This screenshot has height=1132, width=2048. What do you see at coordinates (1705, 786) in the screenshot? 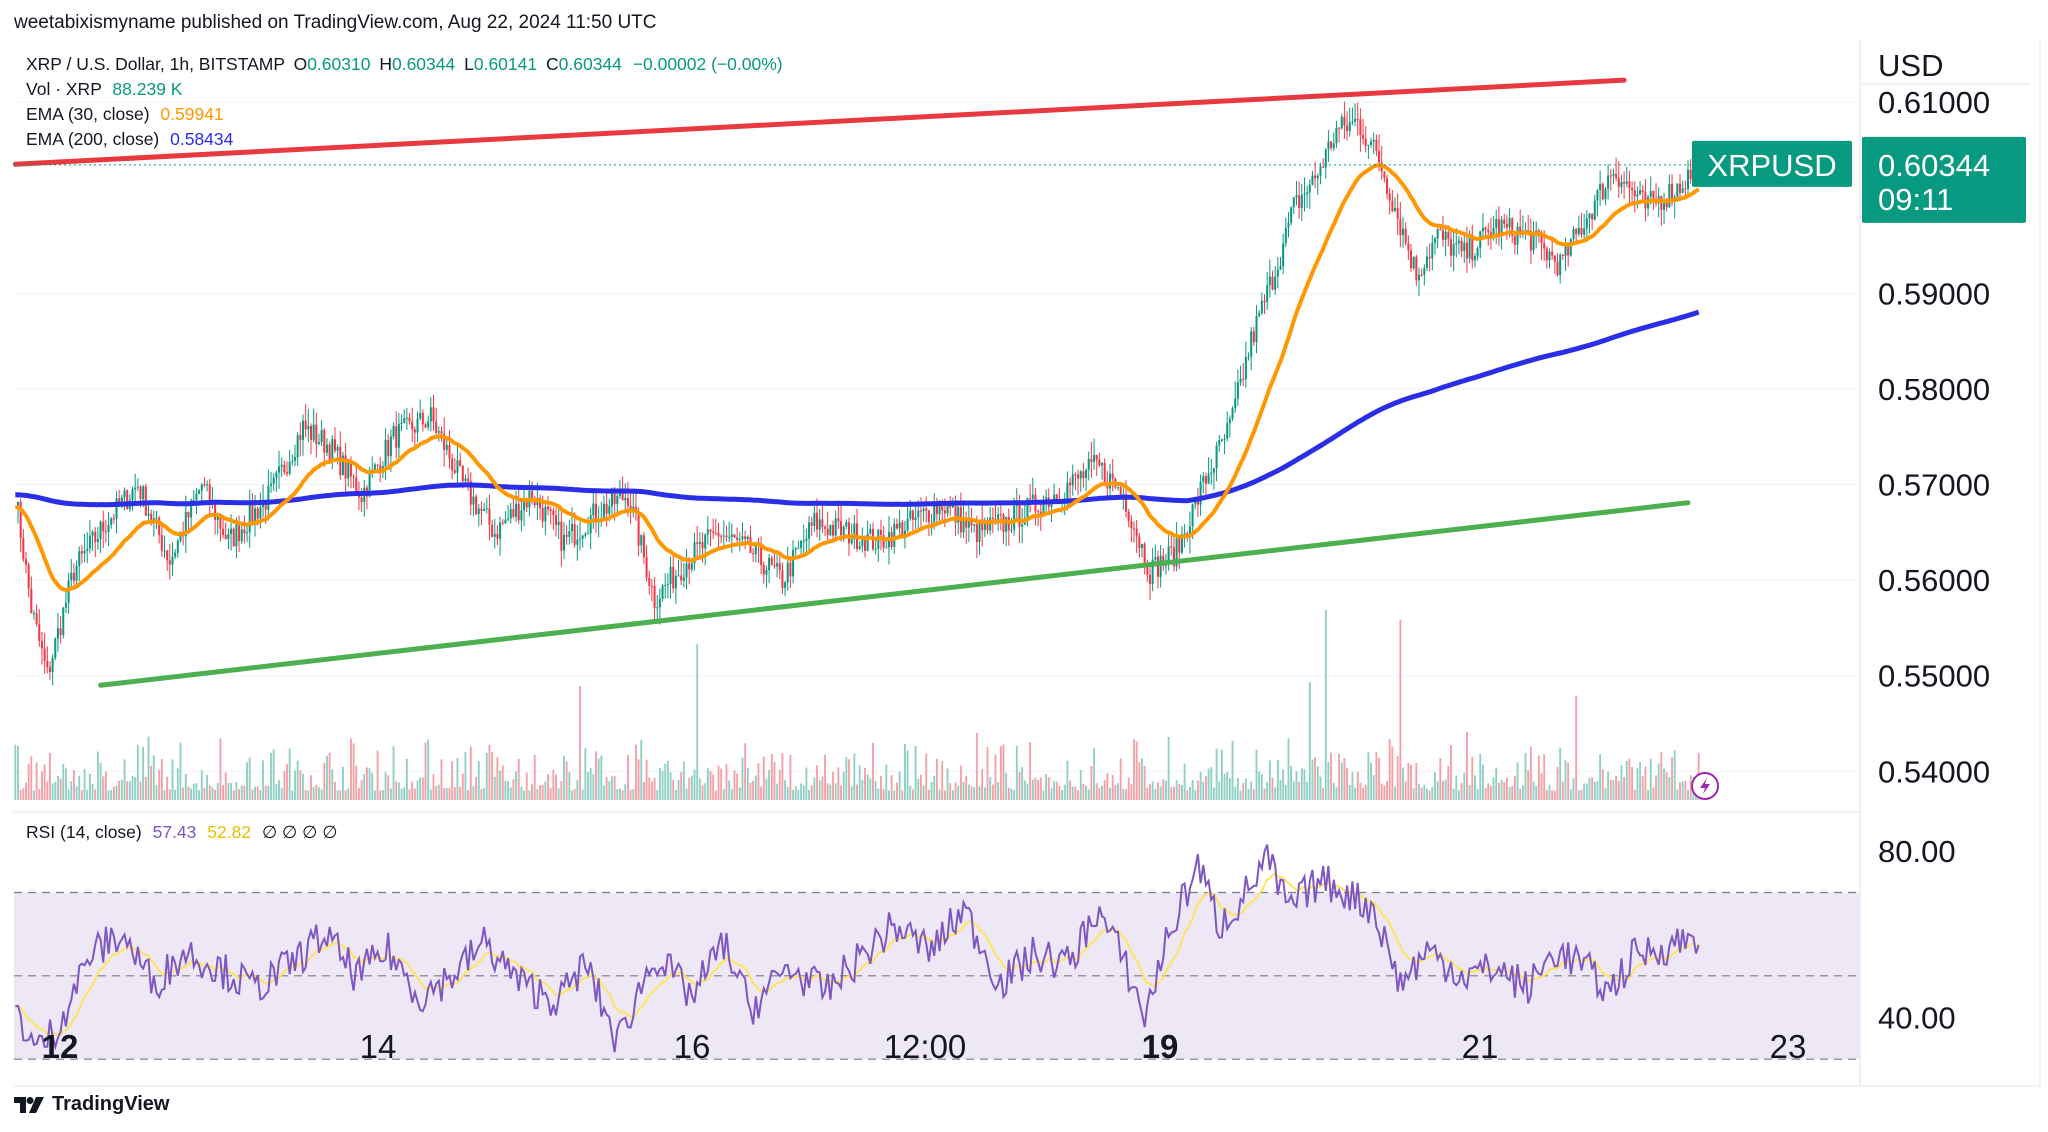
I see `lightning-icon` at bounding box center [1705, 786].